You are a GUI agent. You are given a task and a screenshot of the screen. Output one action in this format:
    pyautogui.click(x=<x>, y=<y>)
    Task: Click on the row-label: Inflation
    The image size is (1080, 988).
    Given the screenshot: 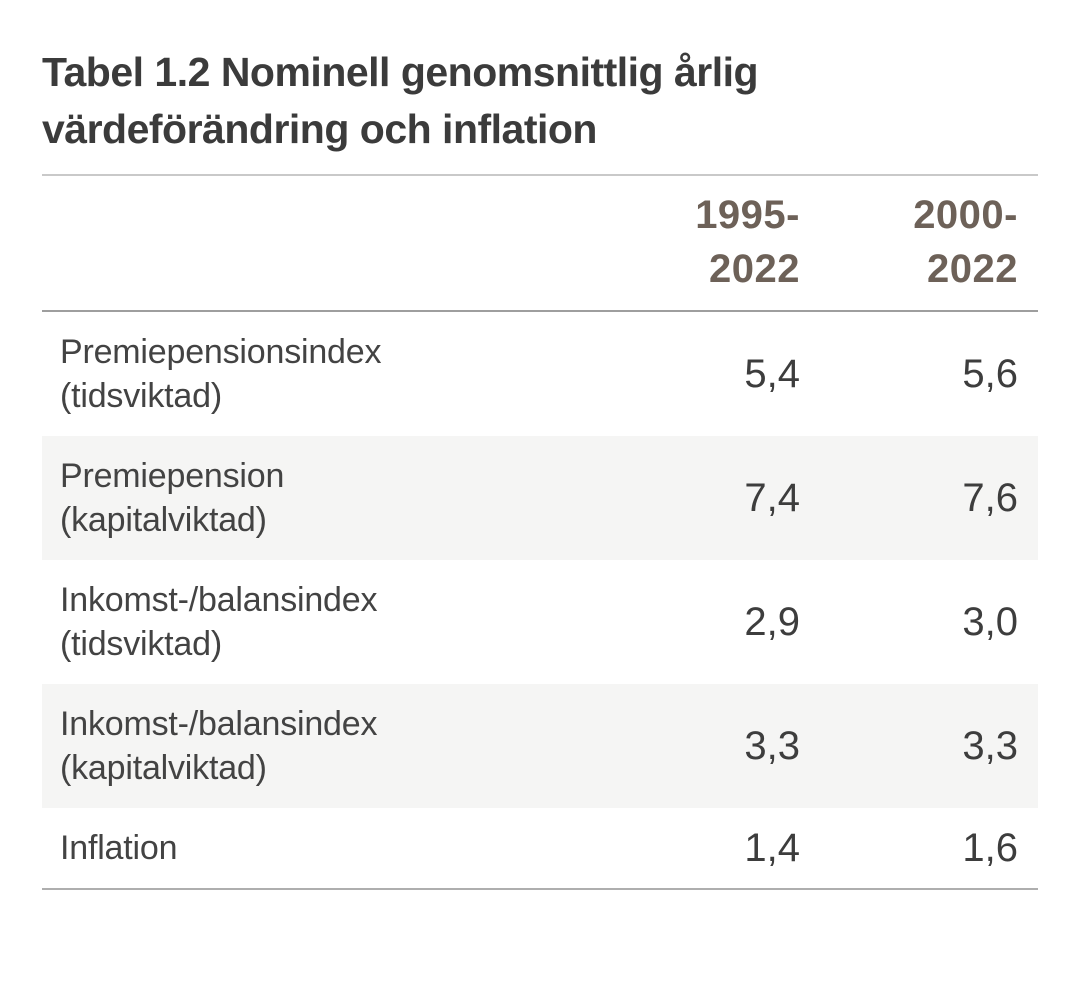 What is the action you would take?
    pyautogui.click(x=282, y=848)
    